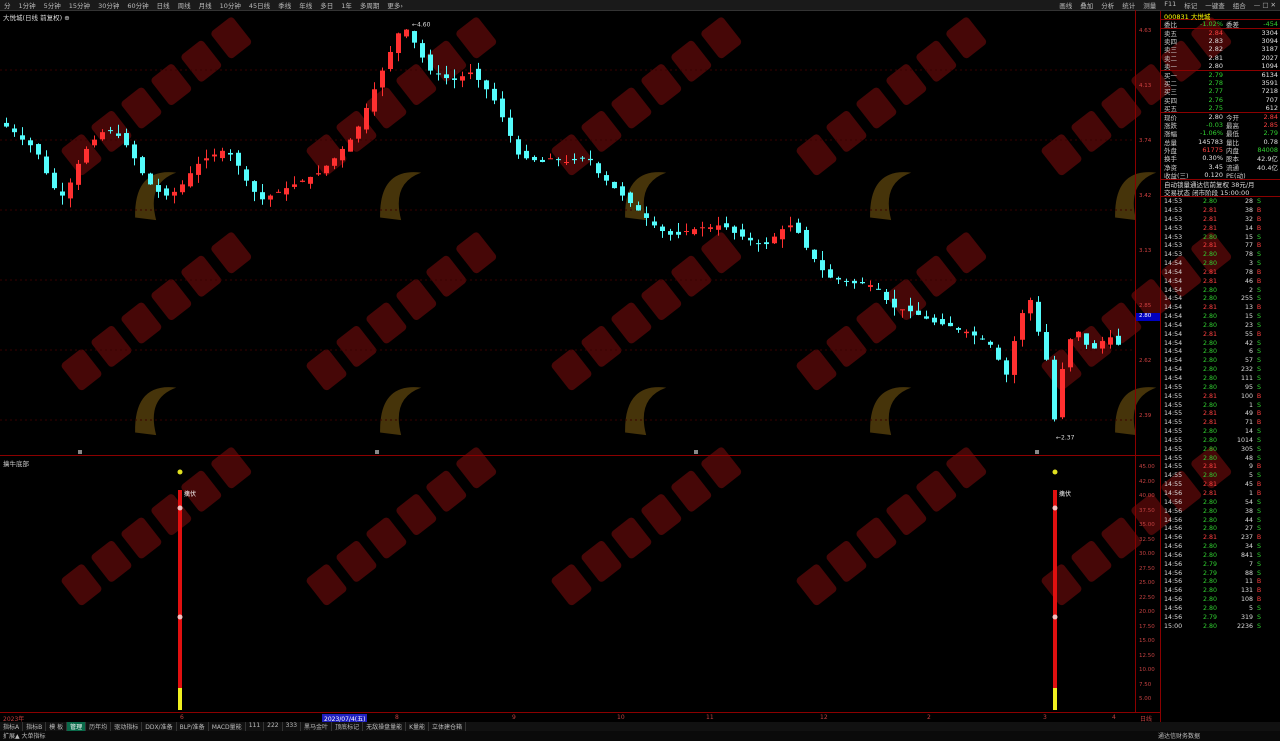 This screenshot has height=741, width=1280. Describe the element at coordinates (99, 726) in the screenshot. I see `indicator-tab: 历年均` at that location.